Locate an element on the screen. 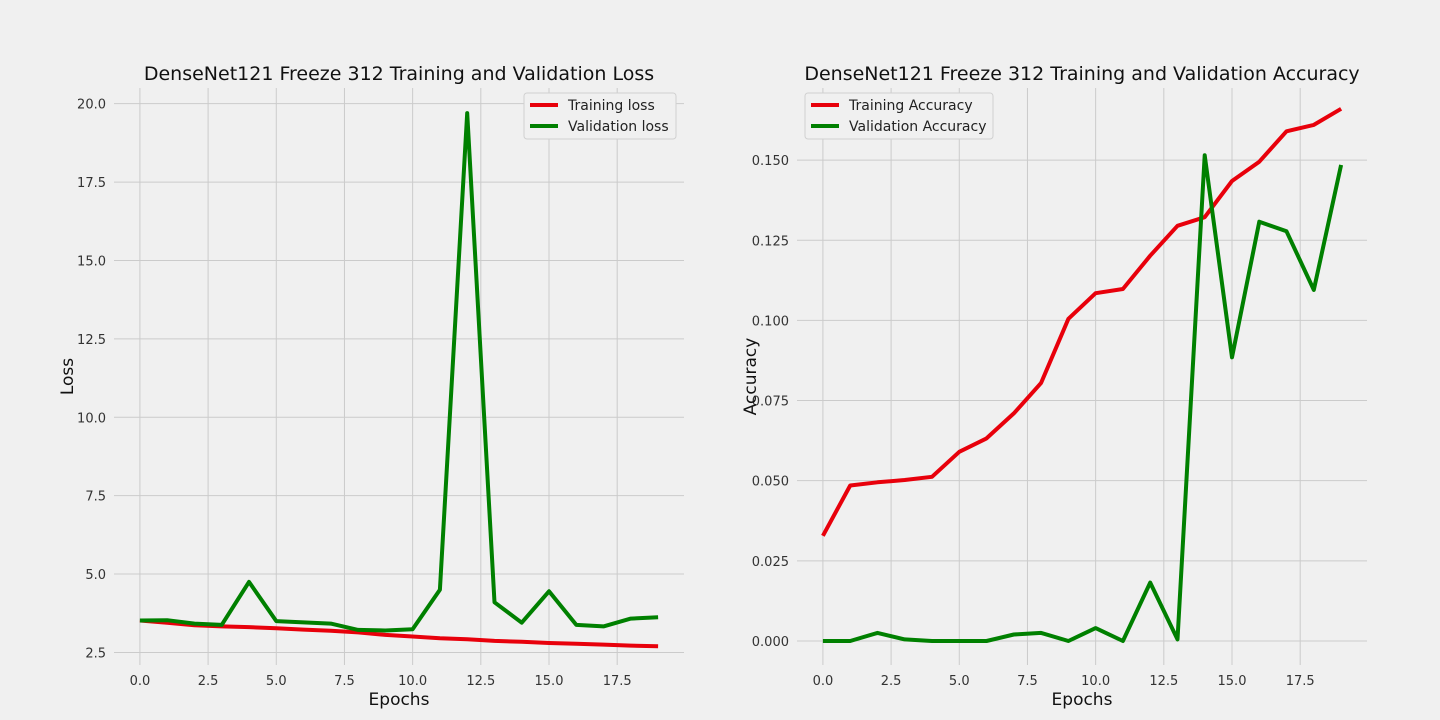 The image size is (1440, 720). legend-label: Validation loss is located at coordinates (618, 127).